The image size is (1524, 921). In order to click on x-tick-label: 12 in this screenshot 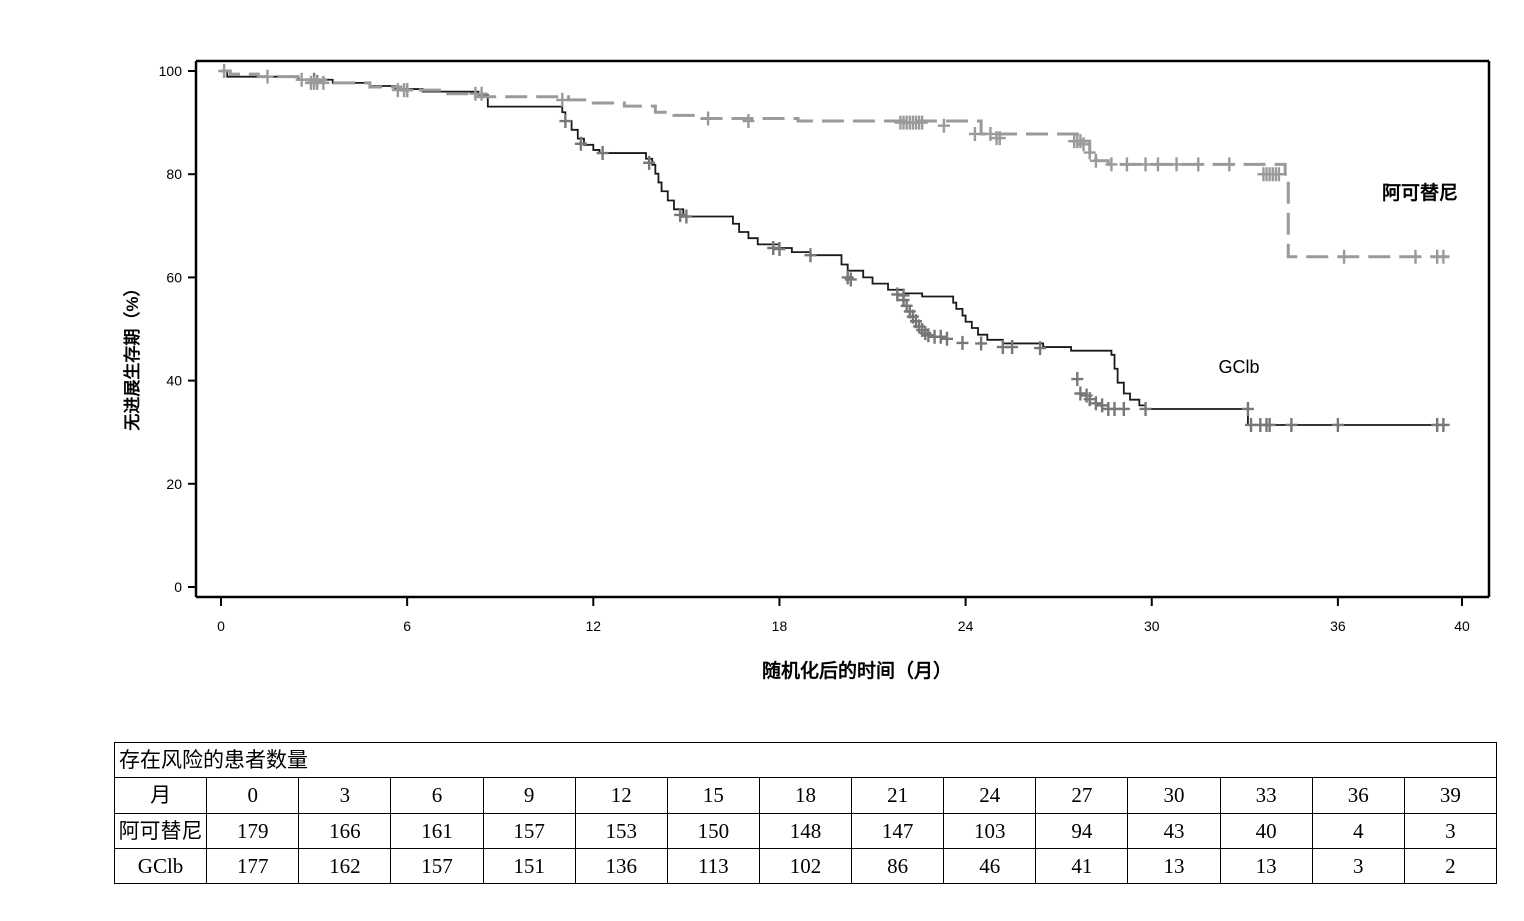, I will do `click(594, 626)`.